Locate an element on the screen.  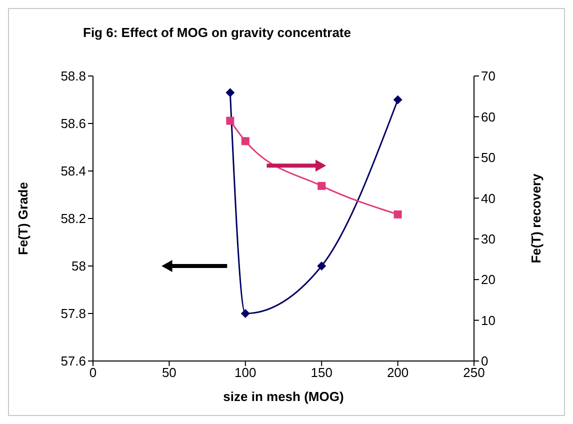
y2-axis-title: Fe(T) recovery is located at coordinates (536, 218).